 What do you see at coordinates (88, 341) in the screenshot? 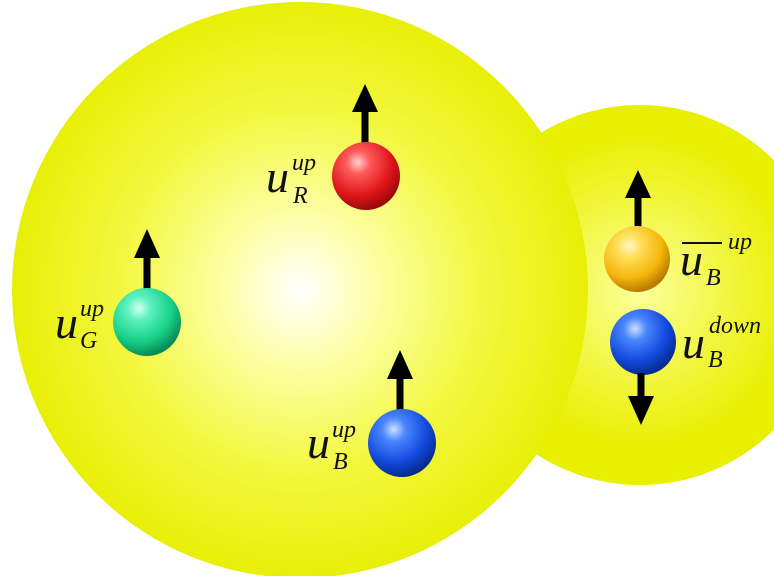
I see `quark-color-label: G` at bounding box center [88, 341].